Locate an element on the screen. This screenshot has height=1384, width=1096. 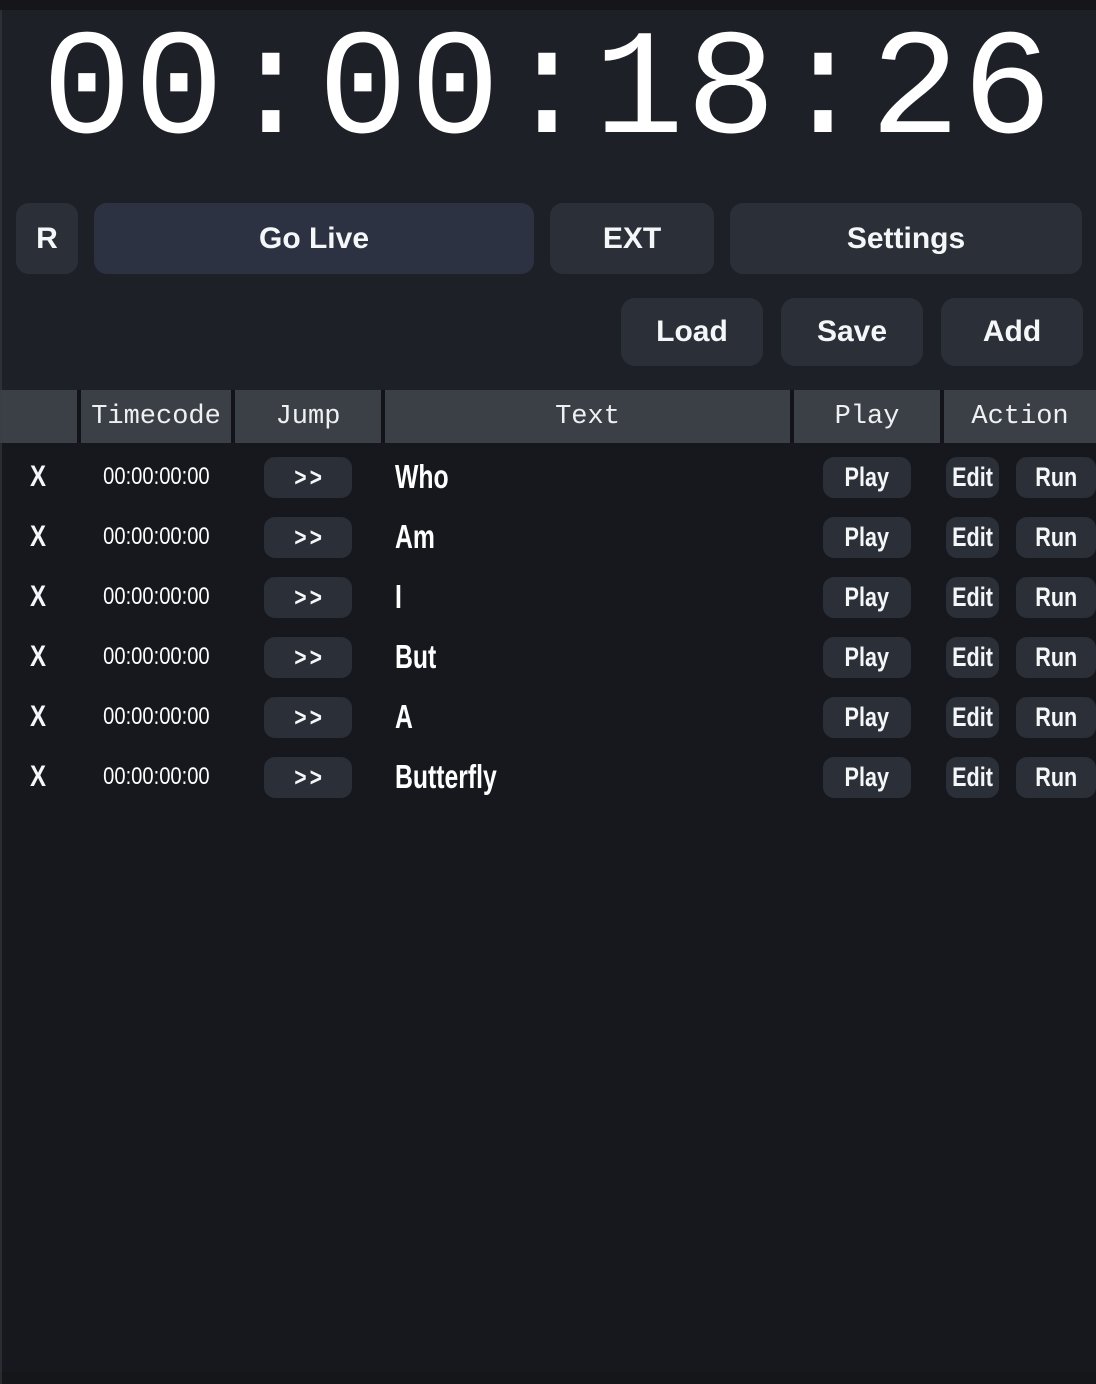
row-text: Butterfly is located at coordinates (446, 776).